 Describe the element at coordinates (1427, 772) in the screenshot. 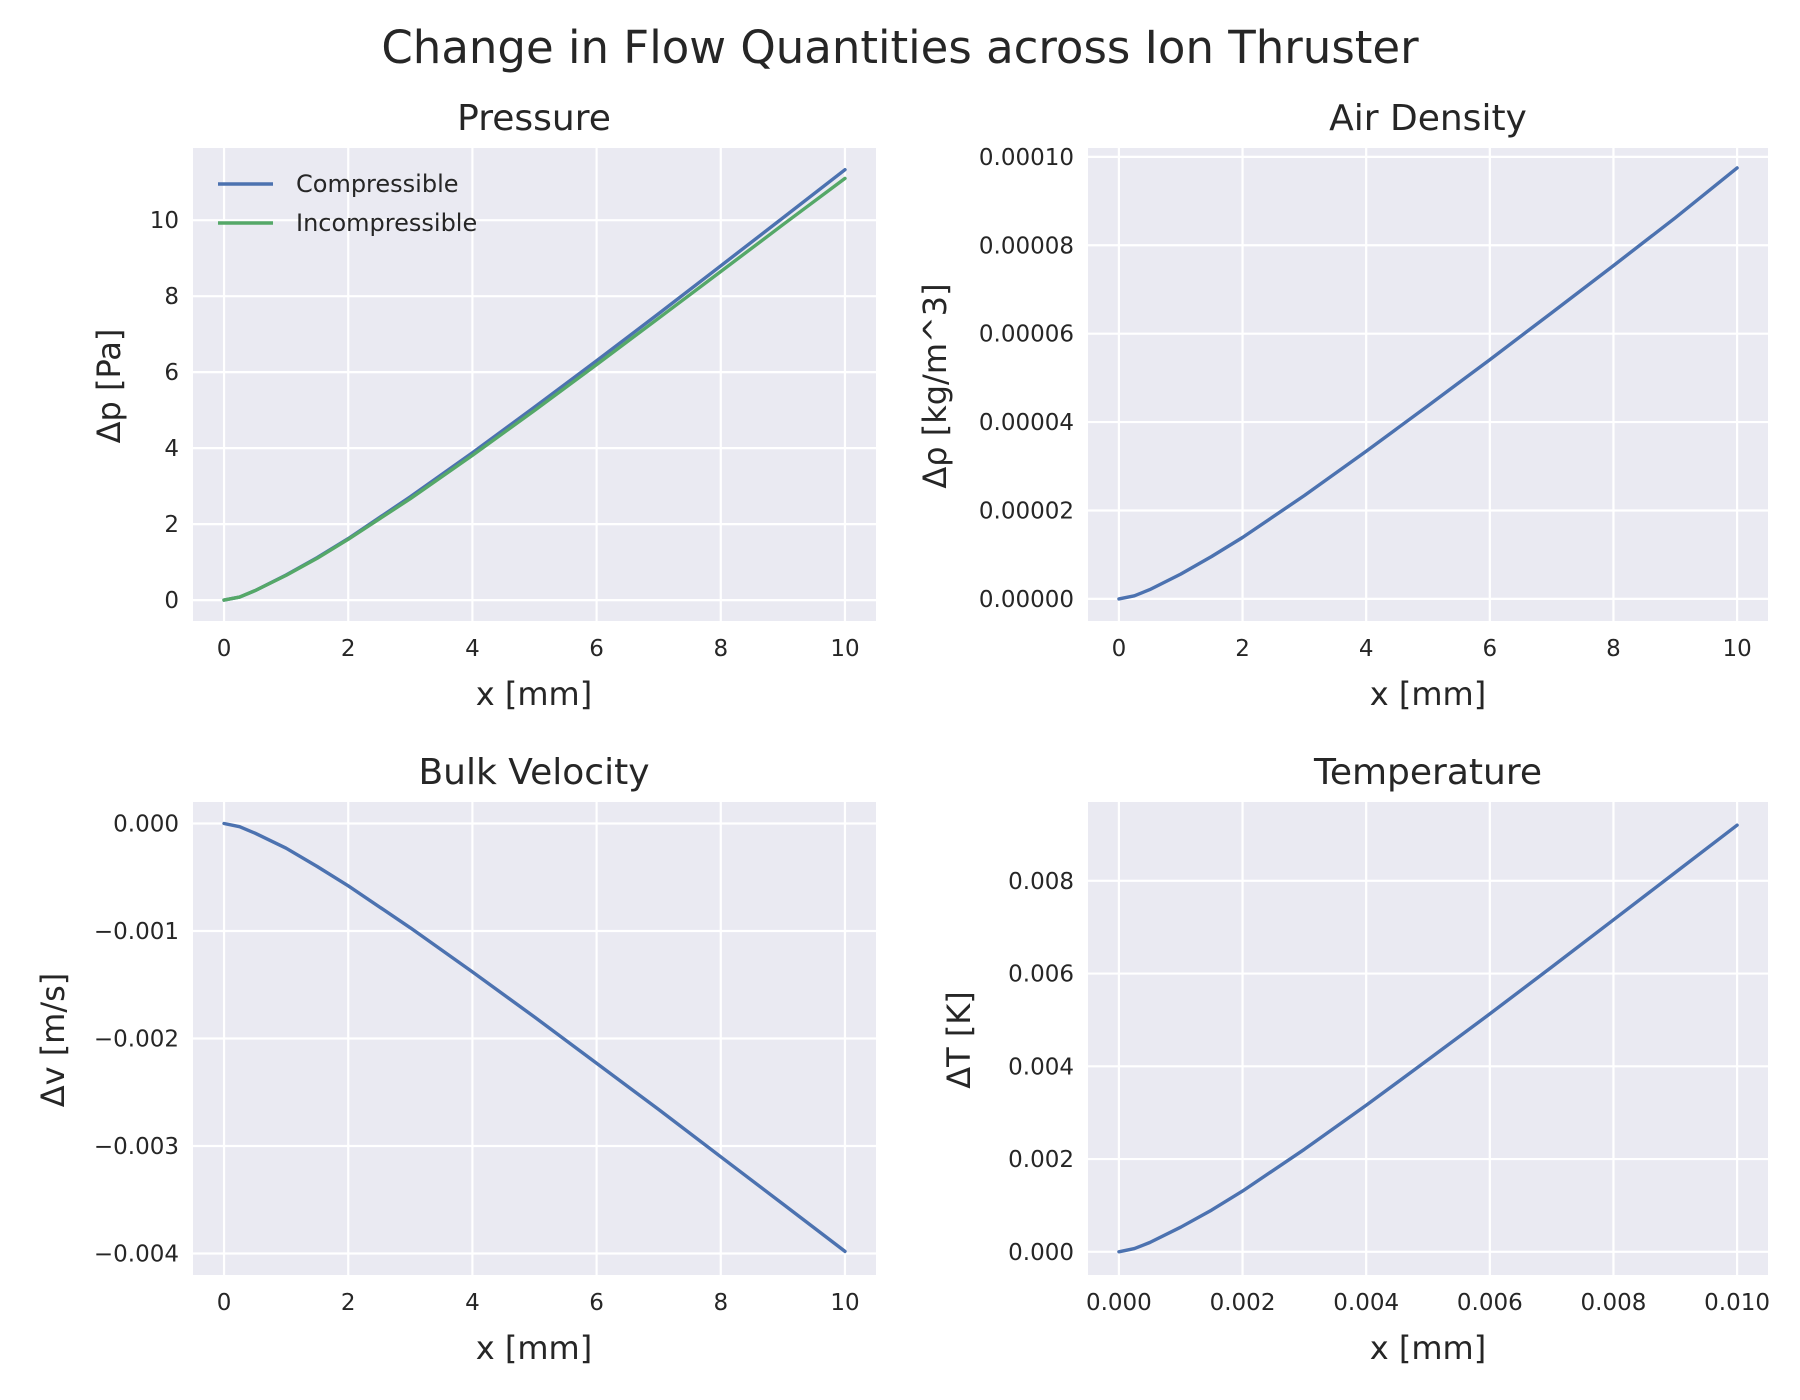

I see `temperature-title: Temperature` at that location.